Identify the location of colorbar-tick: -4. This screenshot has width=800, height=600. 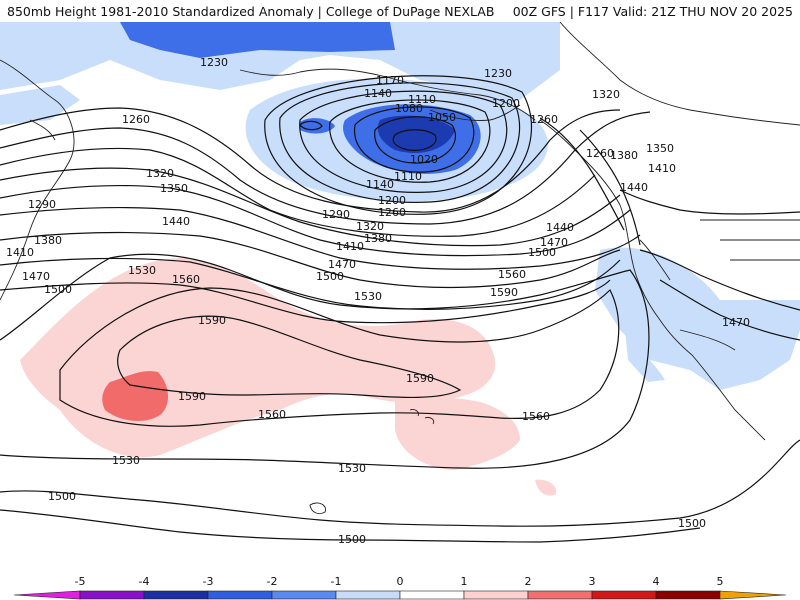
(144, 581).